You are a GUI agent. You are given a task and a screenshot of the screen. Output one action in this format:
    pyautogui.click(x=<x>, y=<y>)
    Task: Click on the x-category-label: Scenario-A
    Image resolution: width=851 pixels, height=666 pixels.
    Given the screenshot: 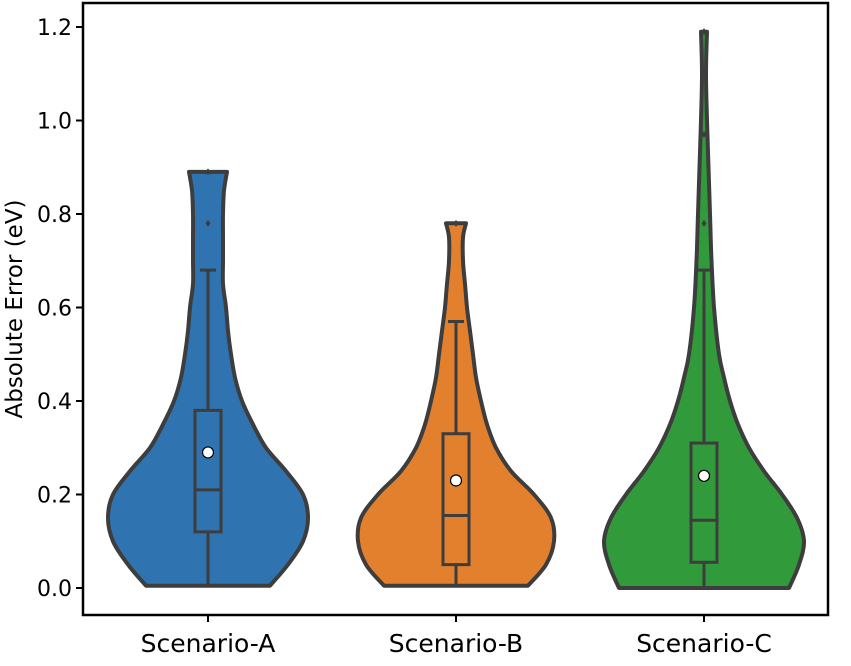 What is the action you would take?
    pyautogui.click(x=208, y=643)
    